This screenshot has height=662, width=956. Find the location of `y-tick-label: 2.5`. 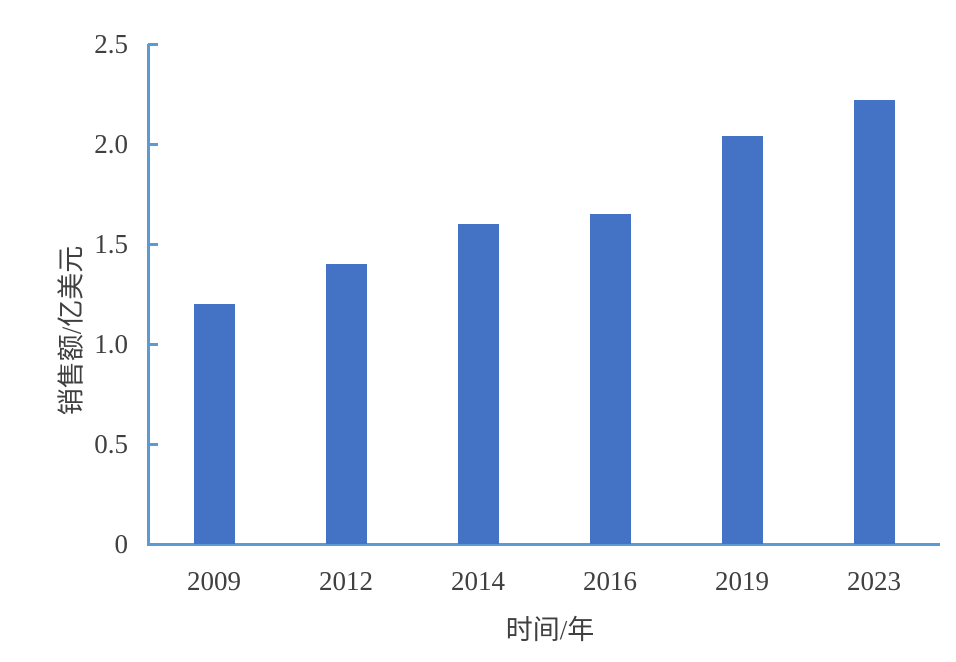

y-tick-label: 2.5 is located at coordinates (111, 44).